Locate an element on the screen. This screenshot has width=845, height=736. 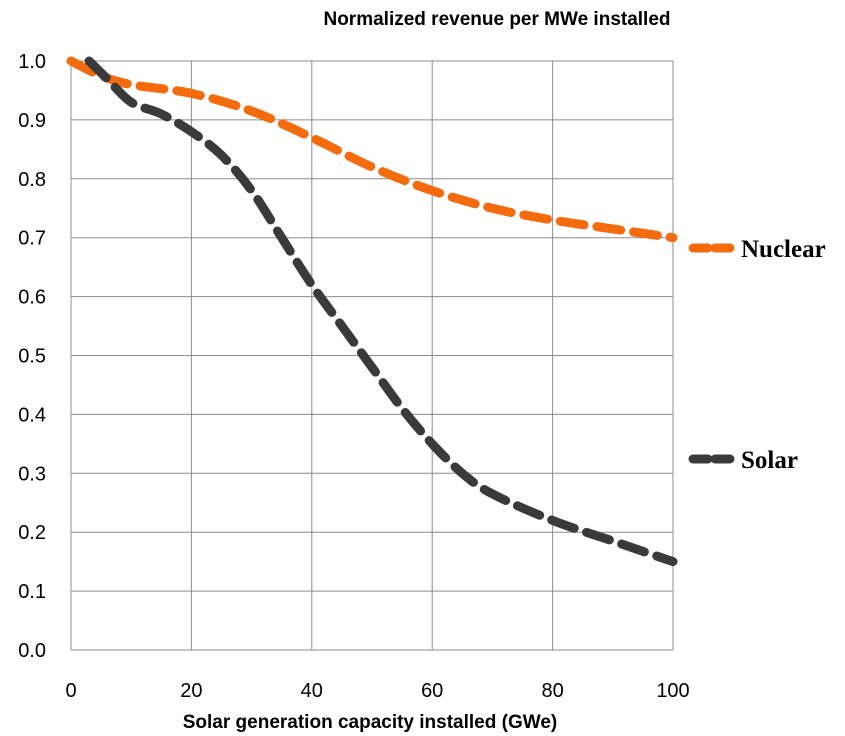
chart-title: Normalized revenue per MWe installed is located at coordinates (496, 19).